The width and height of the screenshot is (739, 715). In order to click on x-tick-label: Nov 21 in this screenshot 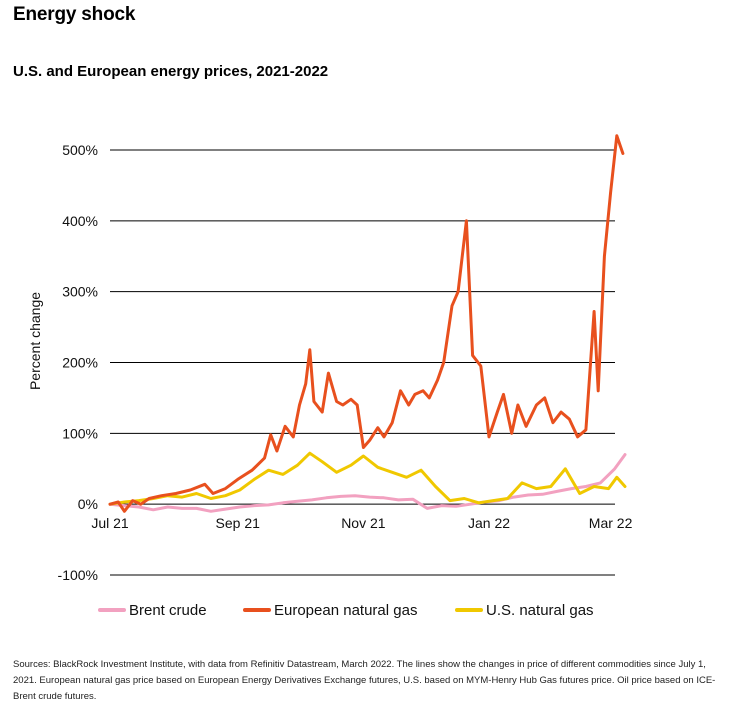, I will do `click(363, 523)`.